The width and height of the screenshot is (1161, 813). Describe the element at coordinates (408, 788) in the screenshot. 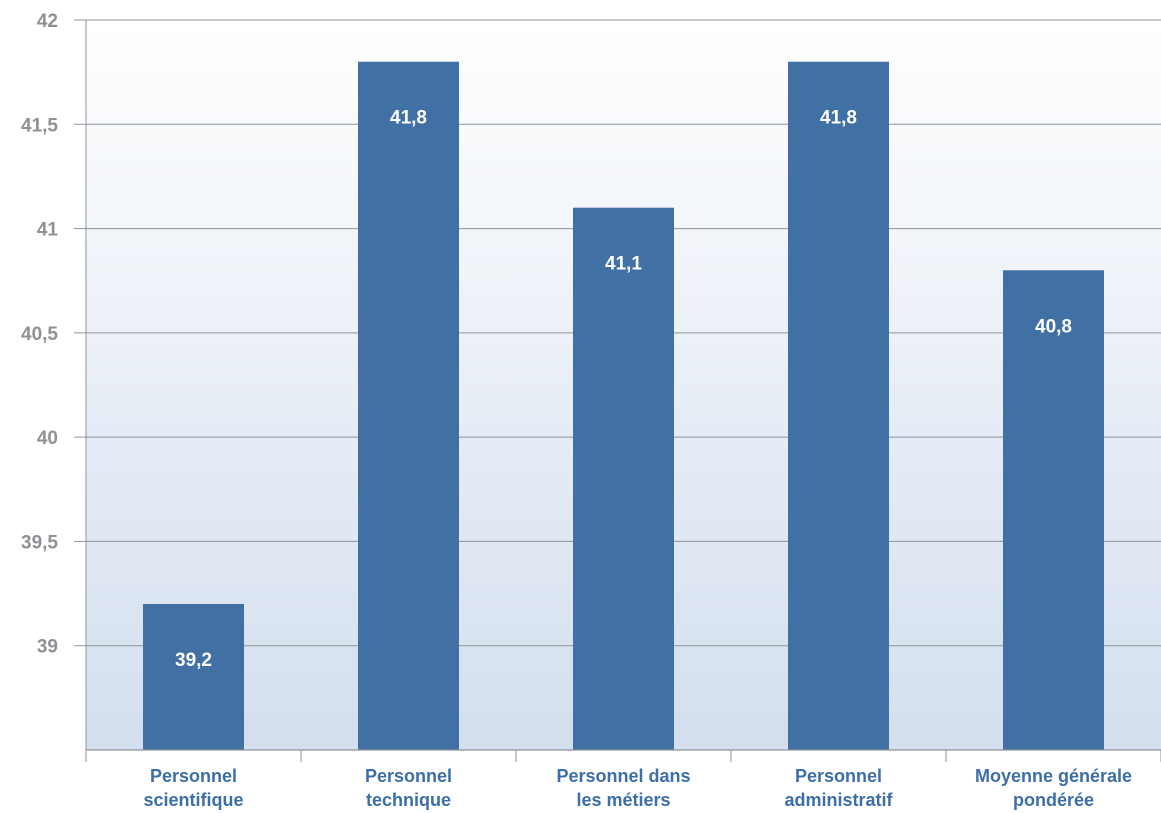

I see `category-label: Personnel technique` at that location.